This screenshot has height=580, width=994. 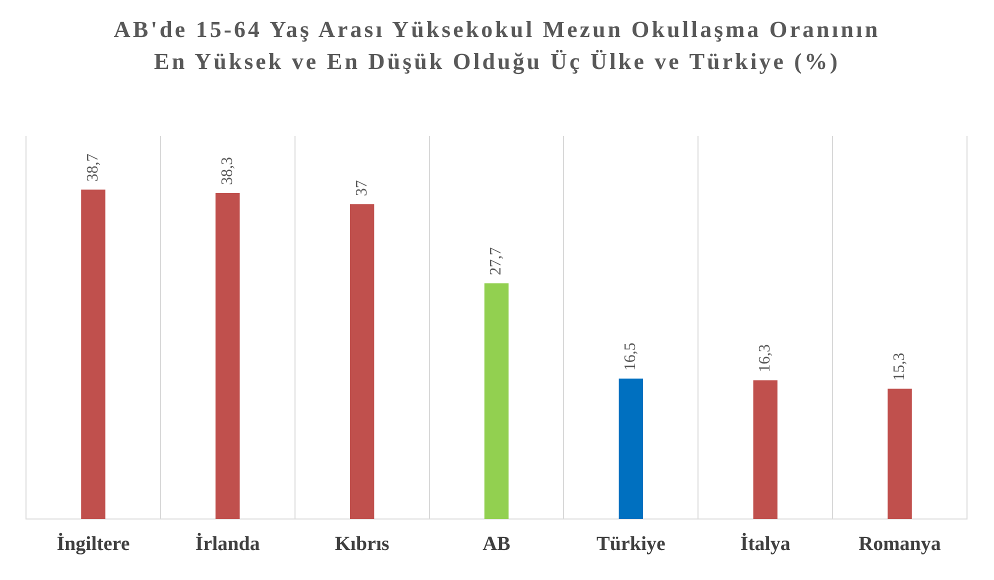 I want to click on data-label: 37, so click(x=361, y=188).